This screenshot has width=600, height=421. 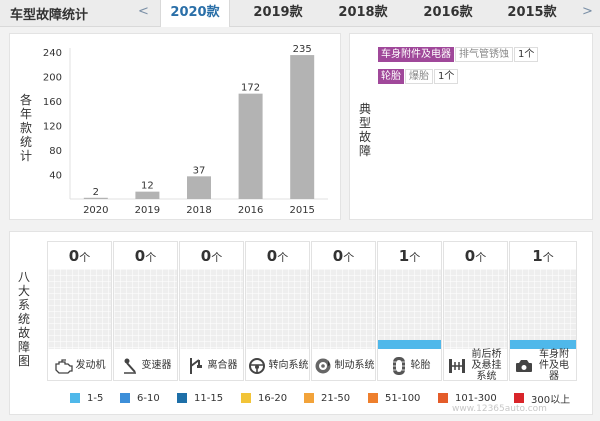 I want to click on y-tick-label: 120, so click(x=52, y=127).